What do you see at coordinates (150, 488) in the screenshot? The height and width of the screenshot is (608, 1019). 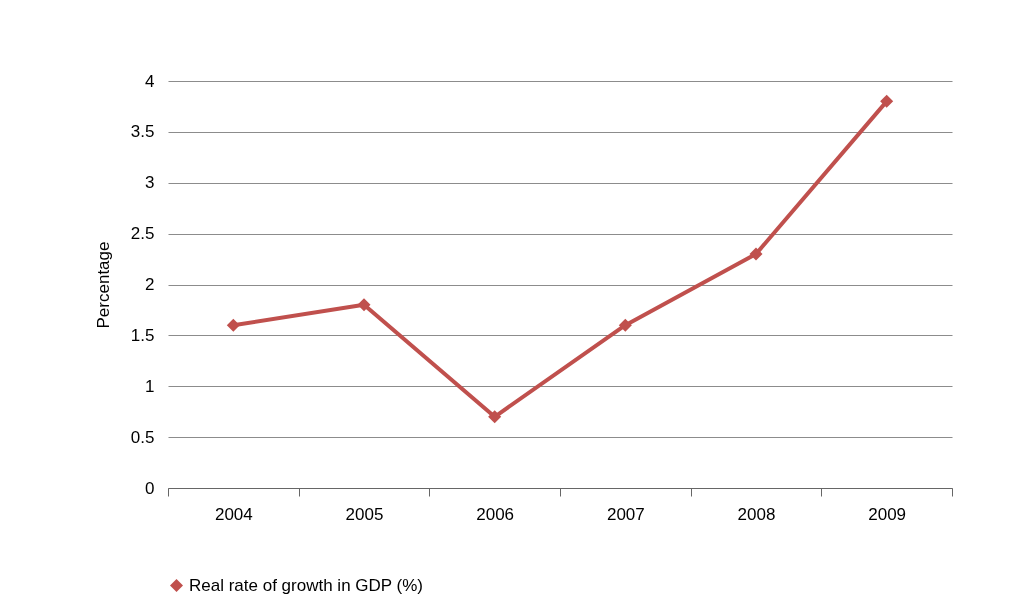 I see `y-tick-label: 0` at bounding box center [150, 488].